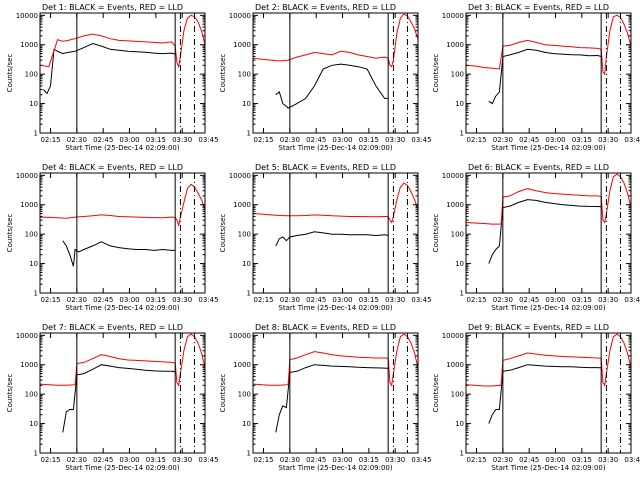  I want to click on panel-title: Det 5: BLACK = Events, RED = LLD, so click(325, 167).